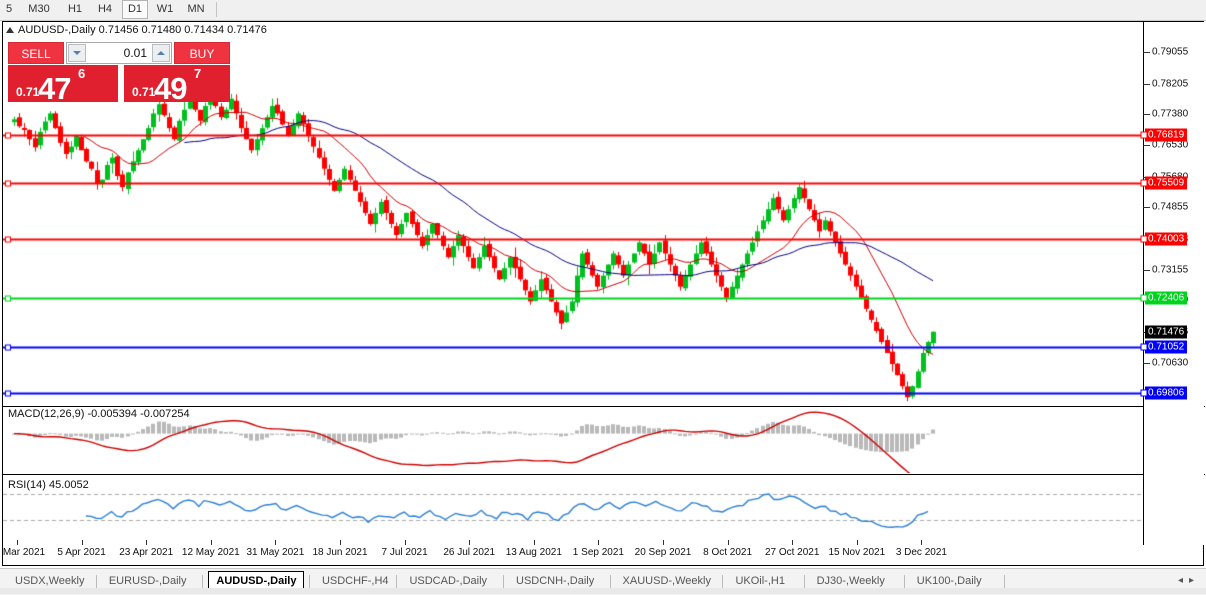 This screenshot has height=595, width=1206. Describe the element at coordinates (573, 440) in the screenshot. I see `macd-chart-canvas` at that location.